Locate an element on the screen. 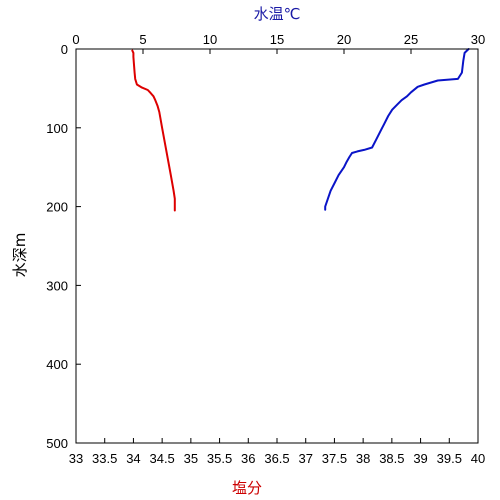 Image resolution: width=500 pixels, height=500 pixels. top-tick-label: 30 is located at coordinates (478, 39).